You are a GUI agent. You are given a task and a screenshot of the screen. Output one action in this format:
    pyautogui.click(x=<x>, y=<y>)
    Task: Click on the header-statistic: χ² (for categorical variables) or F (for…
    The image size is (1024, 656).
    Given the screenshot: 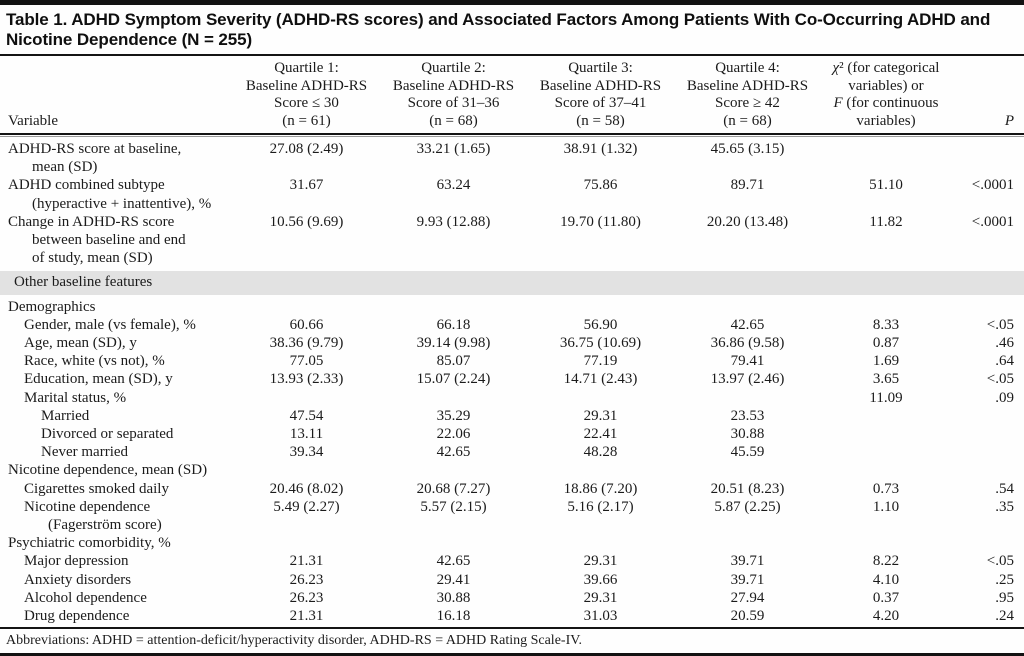 What is the action you would take?
    pyautogui.click(x=886, y=95)
    